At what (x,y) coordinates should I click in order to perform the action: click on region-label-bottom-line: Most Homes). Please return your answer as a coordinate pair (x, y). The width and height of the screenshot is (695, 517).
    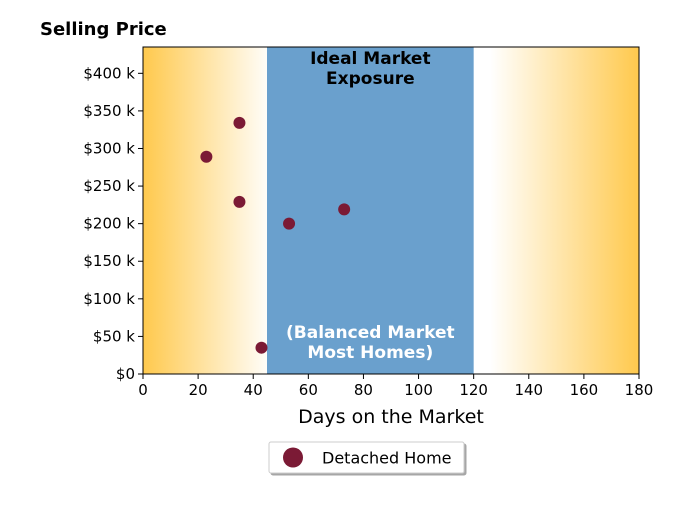
    Looking at the image, I should click on (370, 353).